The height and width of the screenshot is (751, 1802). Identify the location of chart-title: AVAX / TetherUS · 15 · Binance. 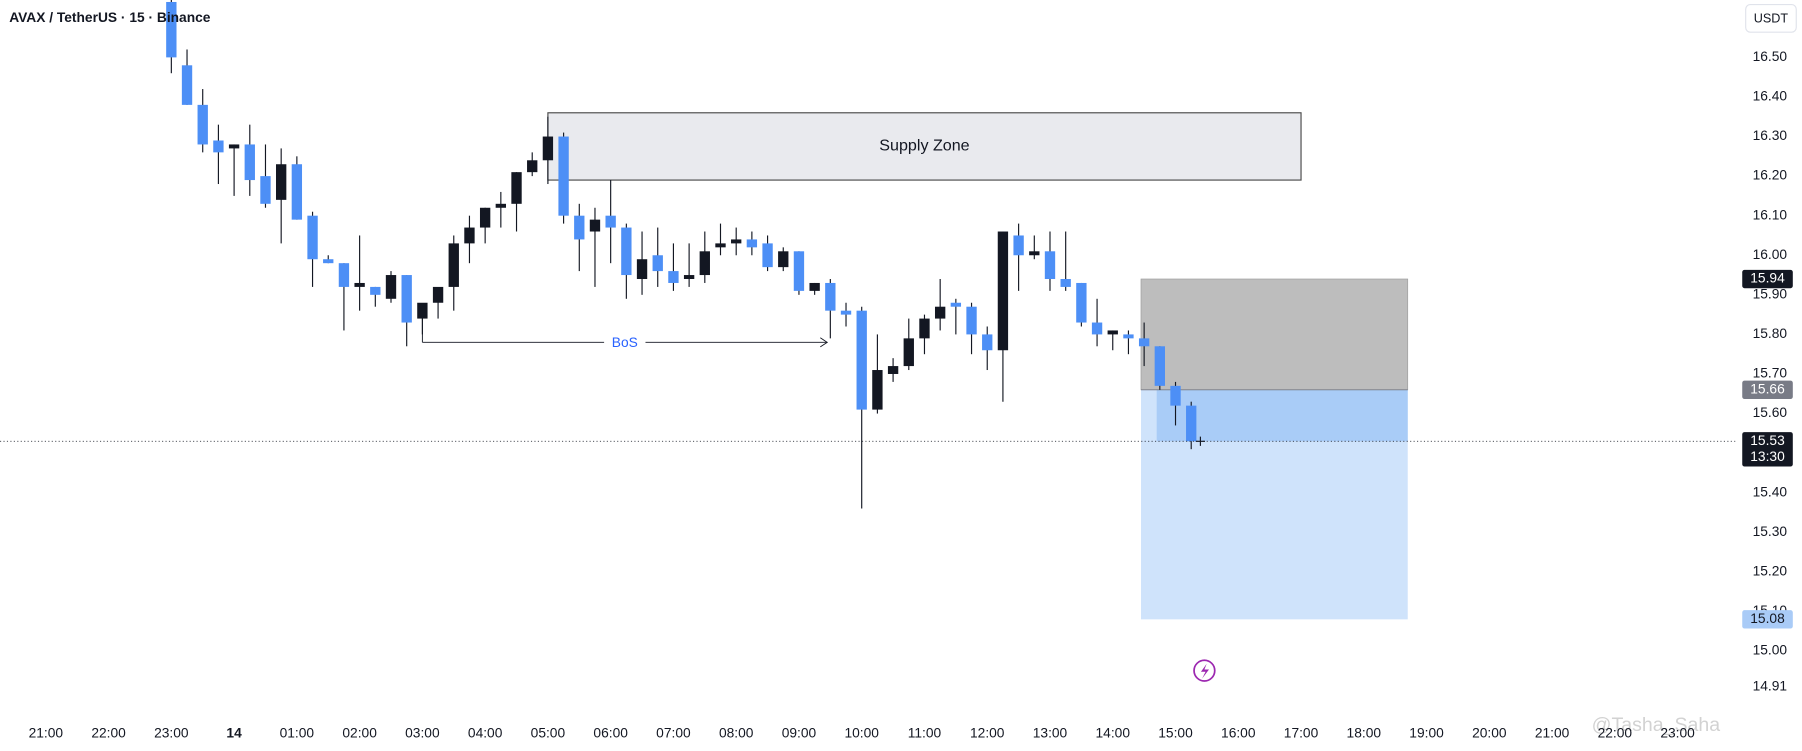
(110, 17).